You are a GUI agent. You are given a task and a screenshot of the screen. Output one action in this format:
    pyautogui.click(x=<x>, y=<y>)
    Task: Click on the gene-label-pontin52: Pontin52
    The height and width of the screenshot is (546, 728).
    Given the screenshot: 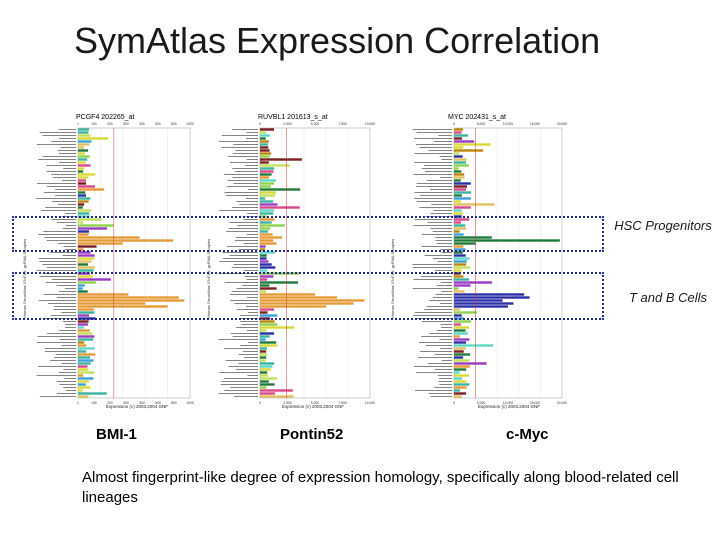 What is the action you would take?
    pyautogui.click(x=312, y=434)
    